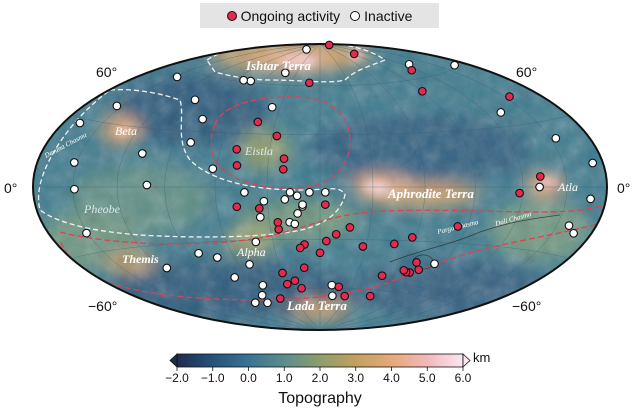 The width and height of the screenshot is (640, 414). Describe the element at coordinates (140, 259) in the screenshot. I see `label-themis: Themis` at that location.